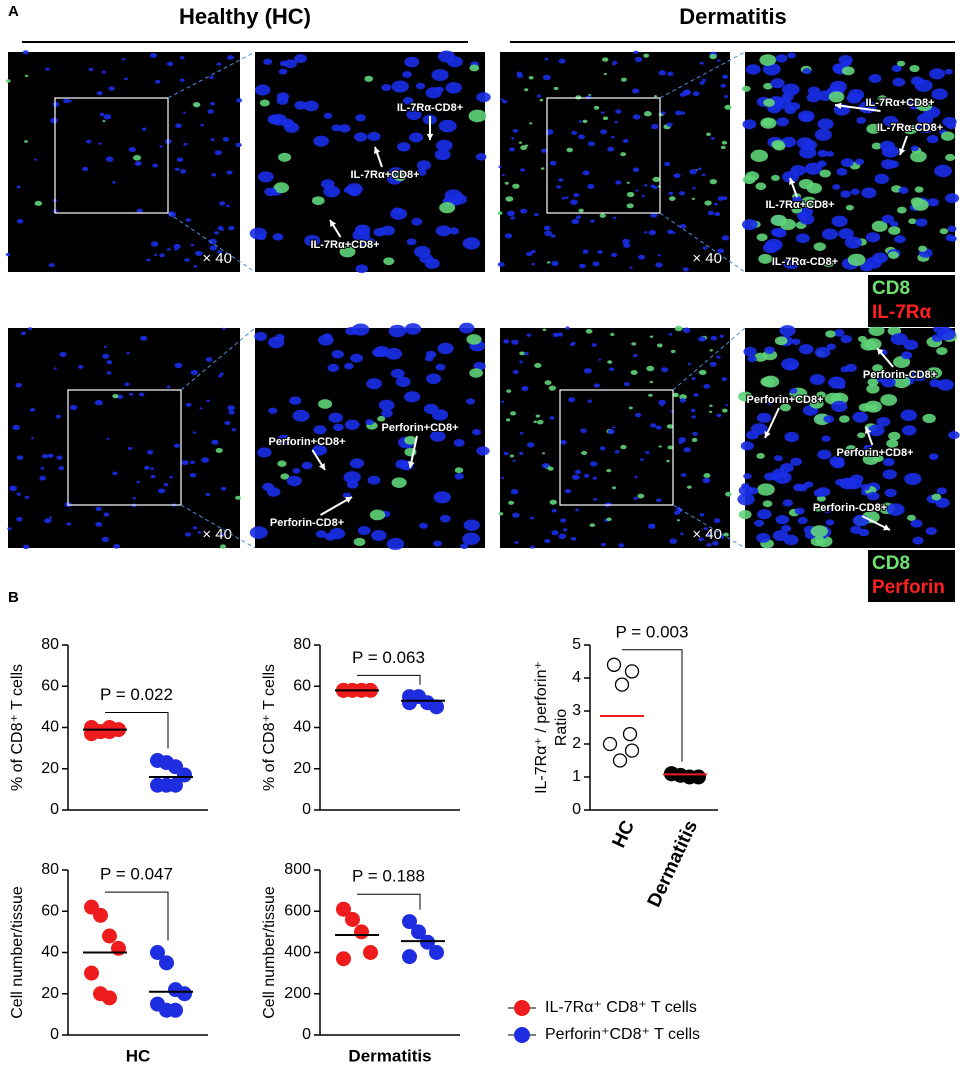  What do you see at coordinates (910, 128) in the screenshot?
I see `annotation: IL-7Rα-CD8+` at bounding box center [910, 128].